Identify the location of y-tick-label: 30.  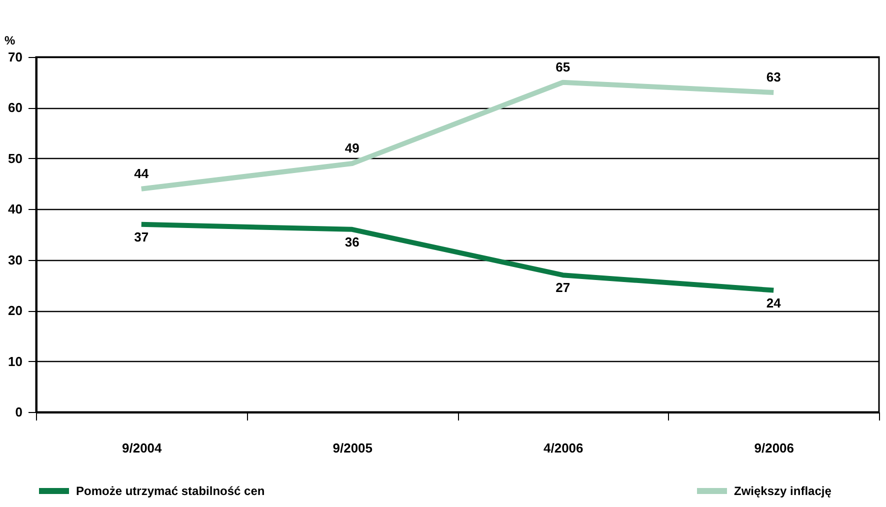
(15, 260).